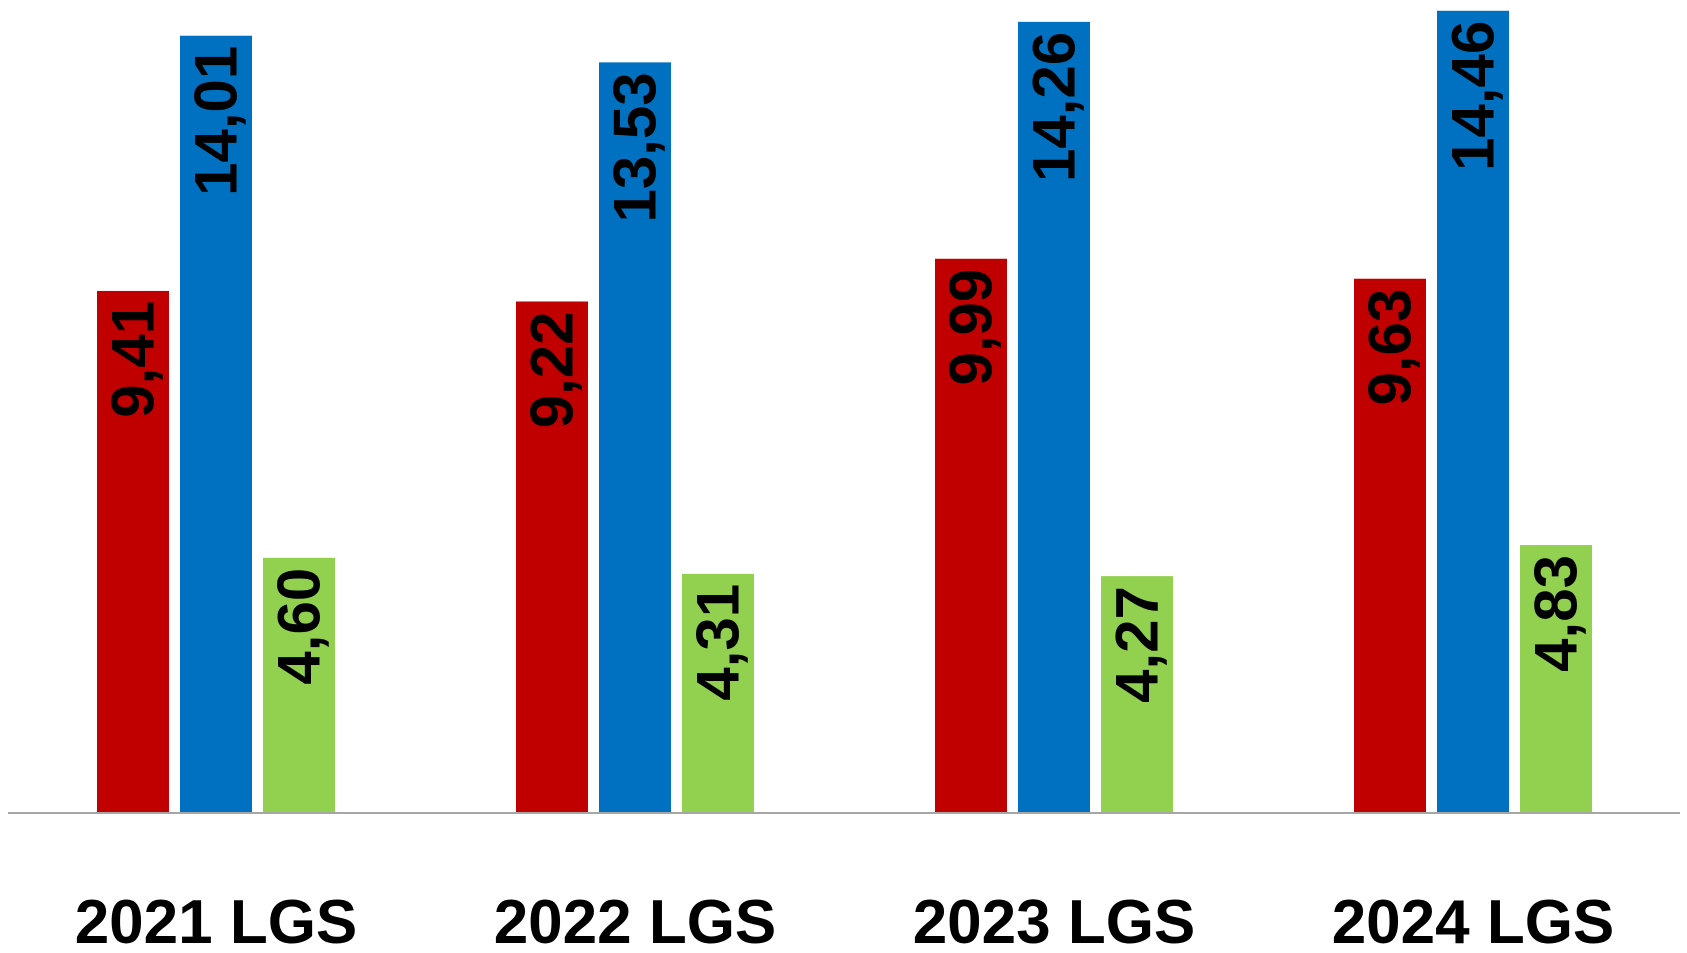  What do you see at coordinates (133, 359) in the screenshot?
I see `data-label: 9,41` at bounding box center [133, 359].